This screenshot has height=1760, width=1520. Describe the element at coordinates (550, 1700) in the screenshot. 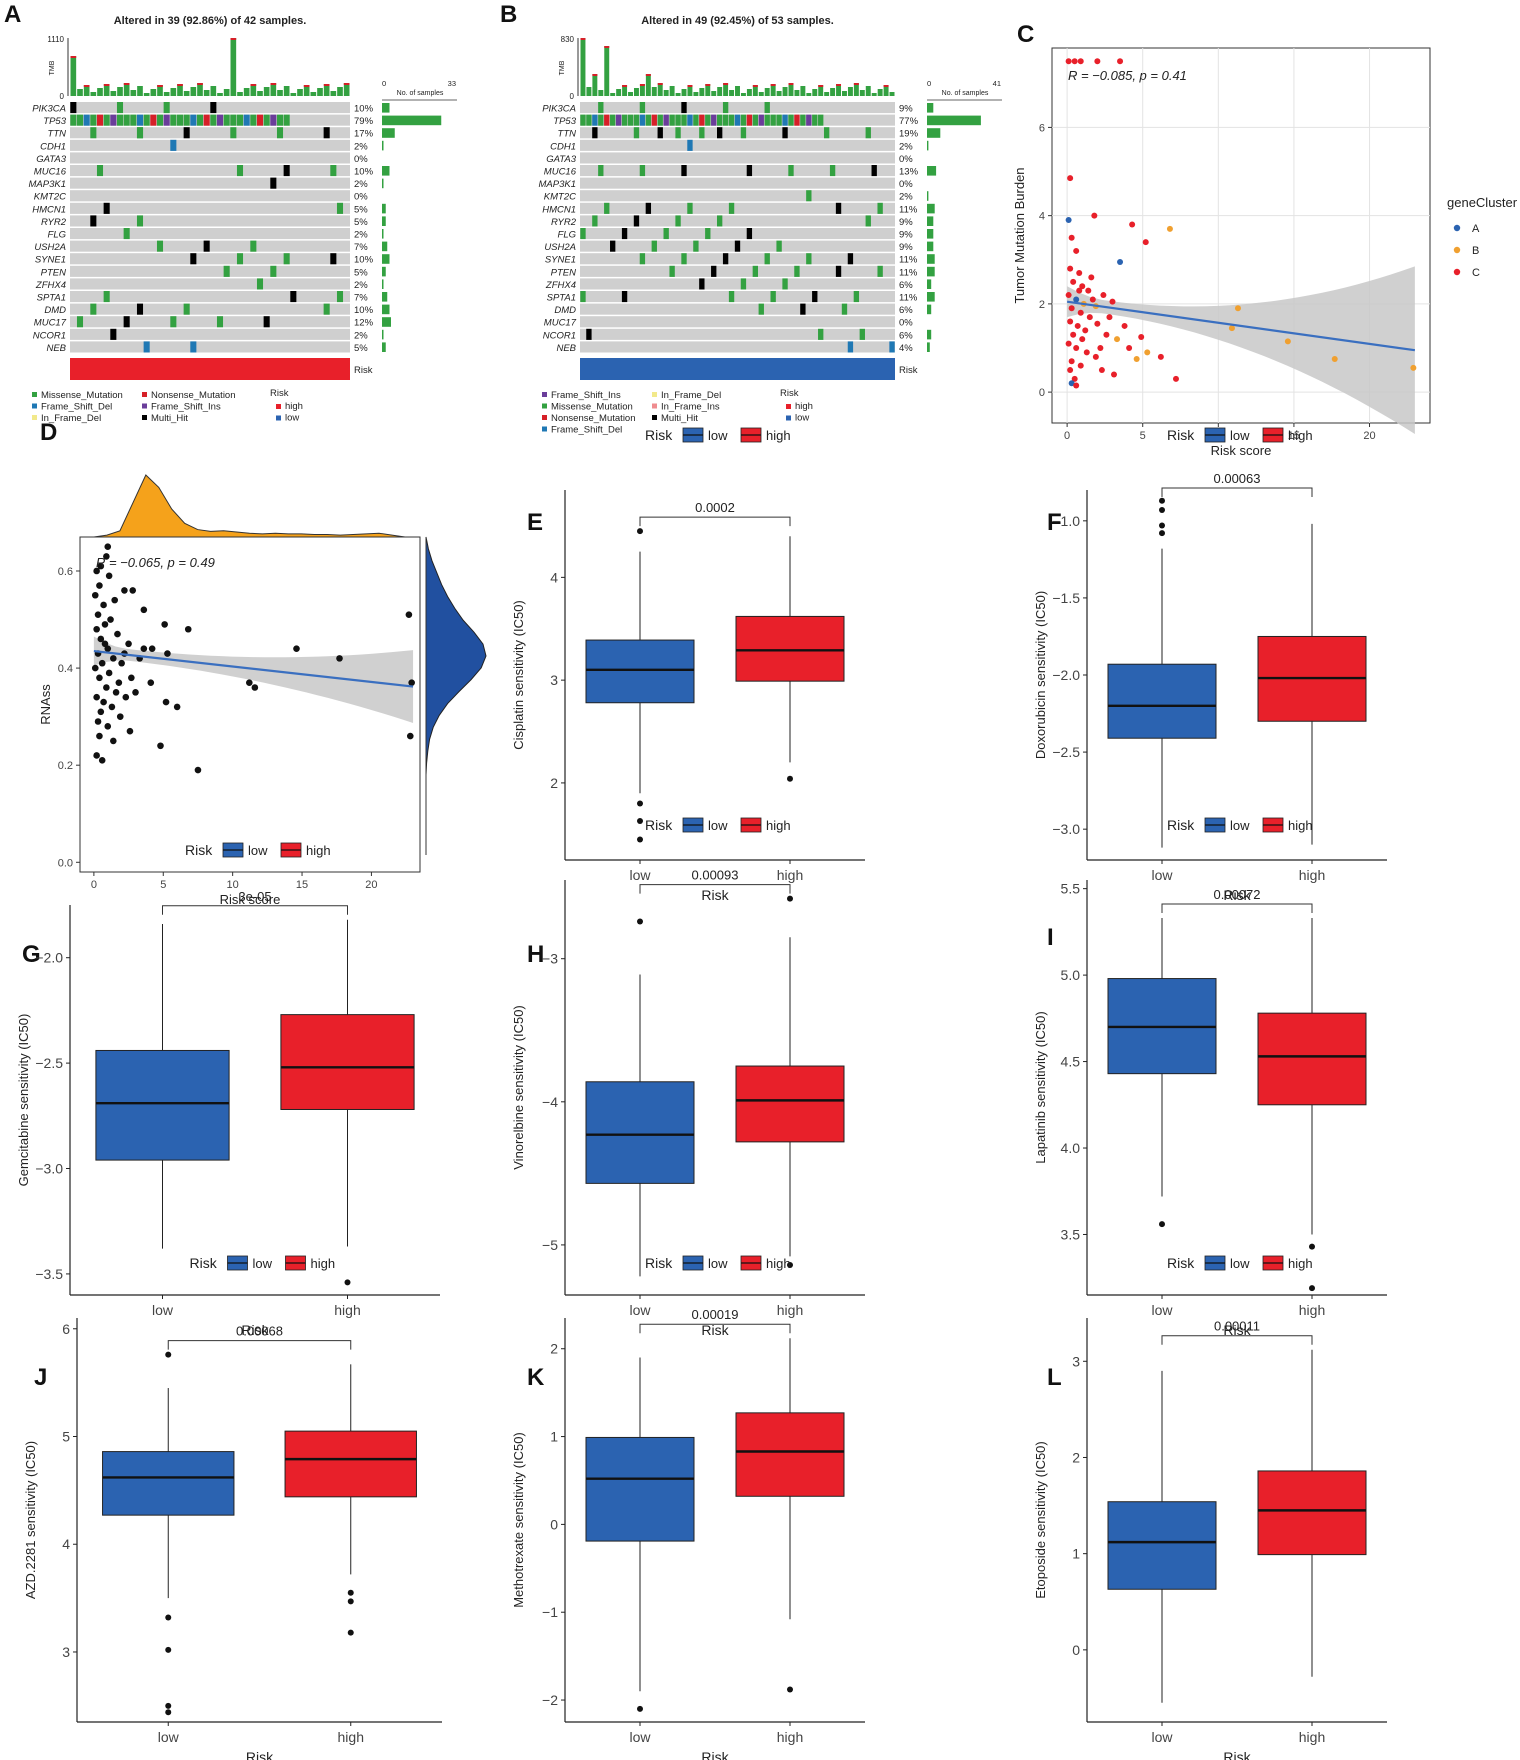

I see `y-tick-label: −2` at that location.